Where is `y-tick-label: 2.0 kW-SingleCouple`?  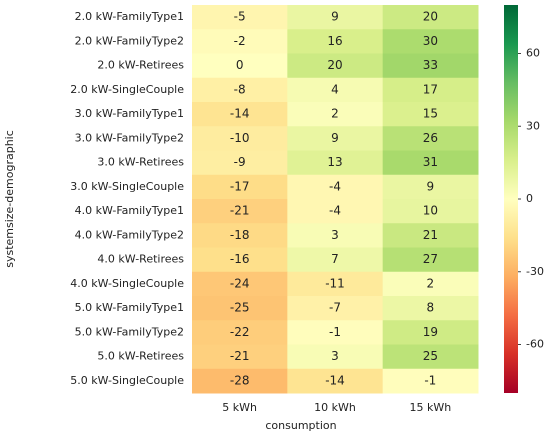 y-tick-label: 2.0 kW-SingleCouple is located at coordinates (127, 89).